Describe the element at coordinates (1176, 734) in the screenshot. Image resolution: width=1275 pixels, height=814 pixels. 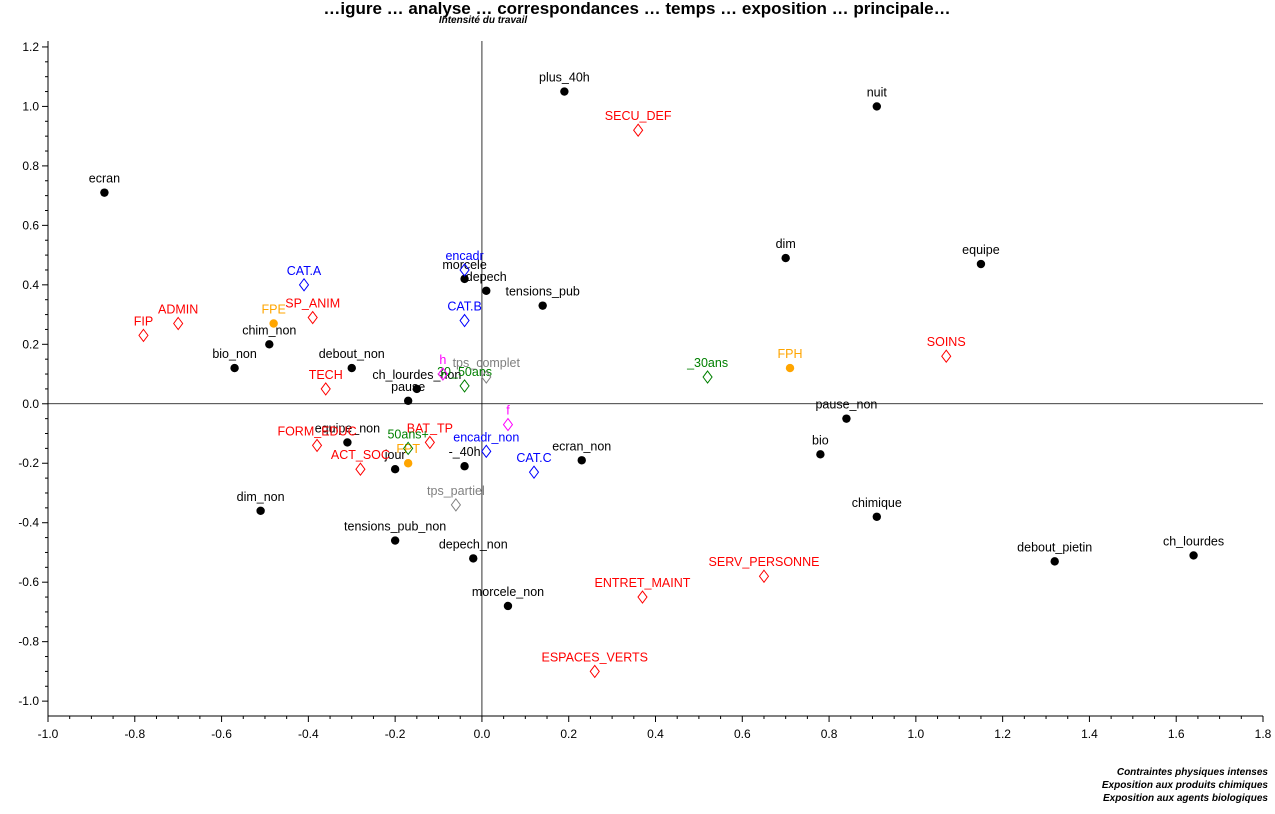
I see `x-tick-label: 1.6` at that location.